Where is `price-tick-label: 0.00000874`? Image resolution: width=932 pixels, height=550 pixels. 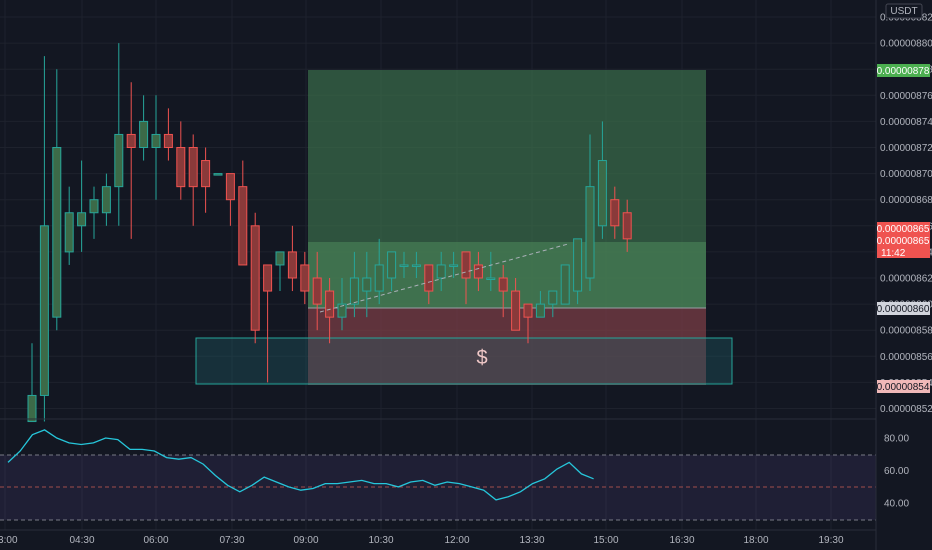
price-tick-label: 0.00000874 is located at coordinates (906, 122).